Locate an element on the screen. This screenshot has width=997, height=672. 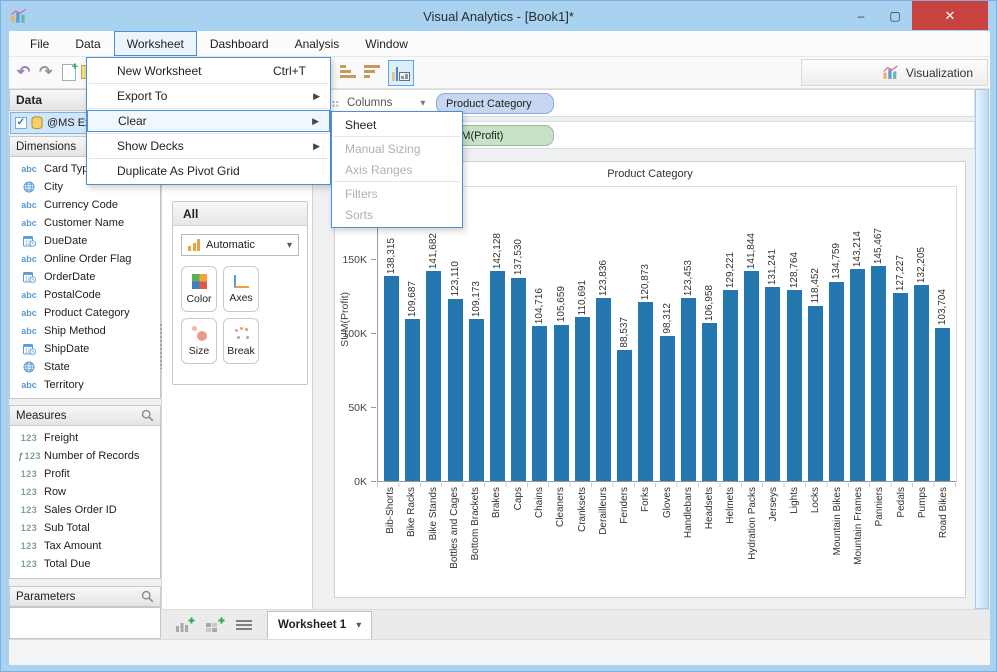
measure-sales-order-id: 123 Sales Order ID is located at coordinates (85, 510).